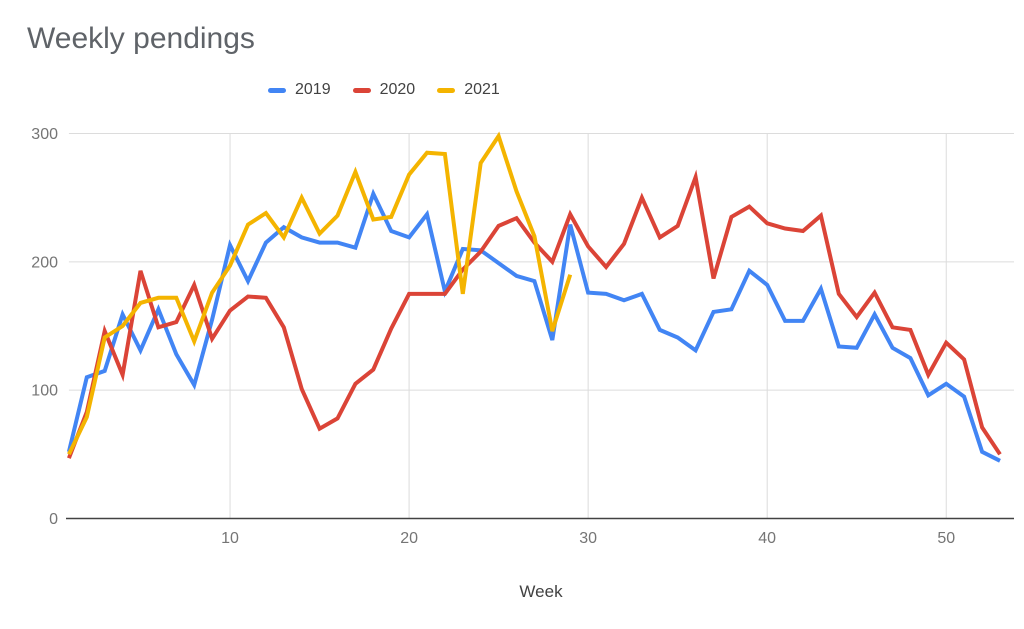 The image size is (1024, 629). What do you see at coordinates (361, 90) in the screenshot?
I see `legend-swatch-2020-icon` at bounding box center [361, 90].